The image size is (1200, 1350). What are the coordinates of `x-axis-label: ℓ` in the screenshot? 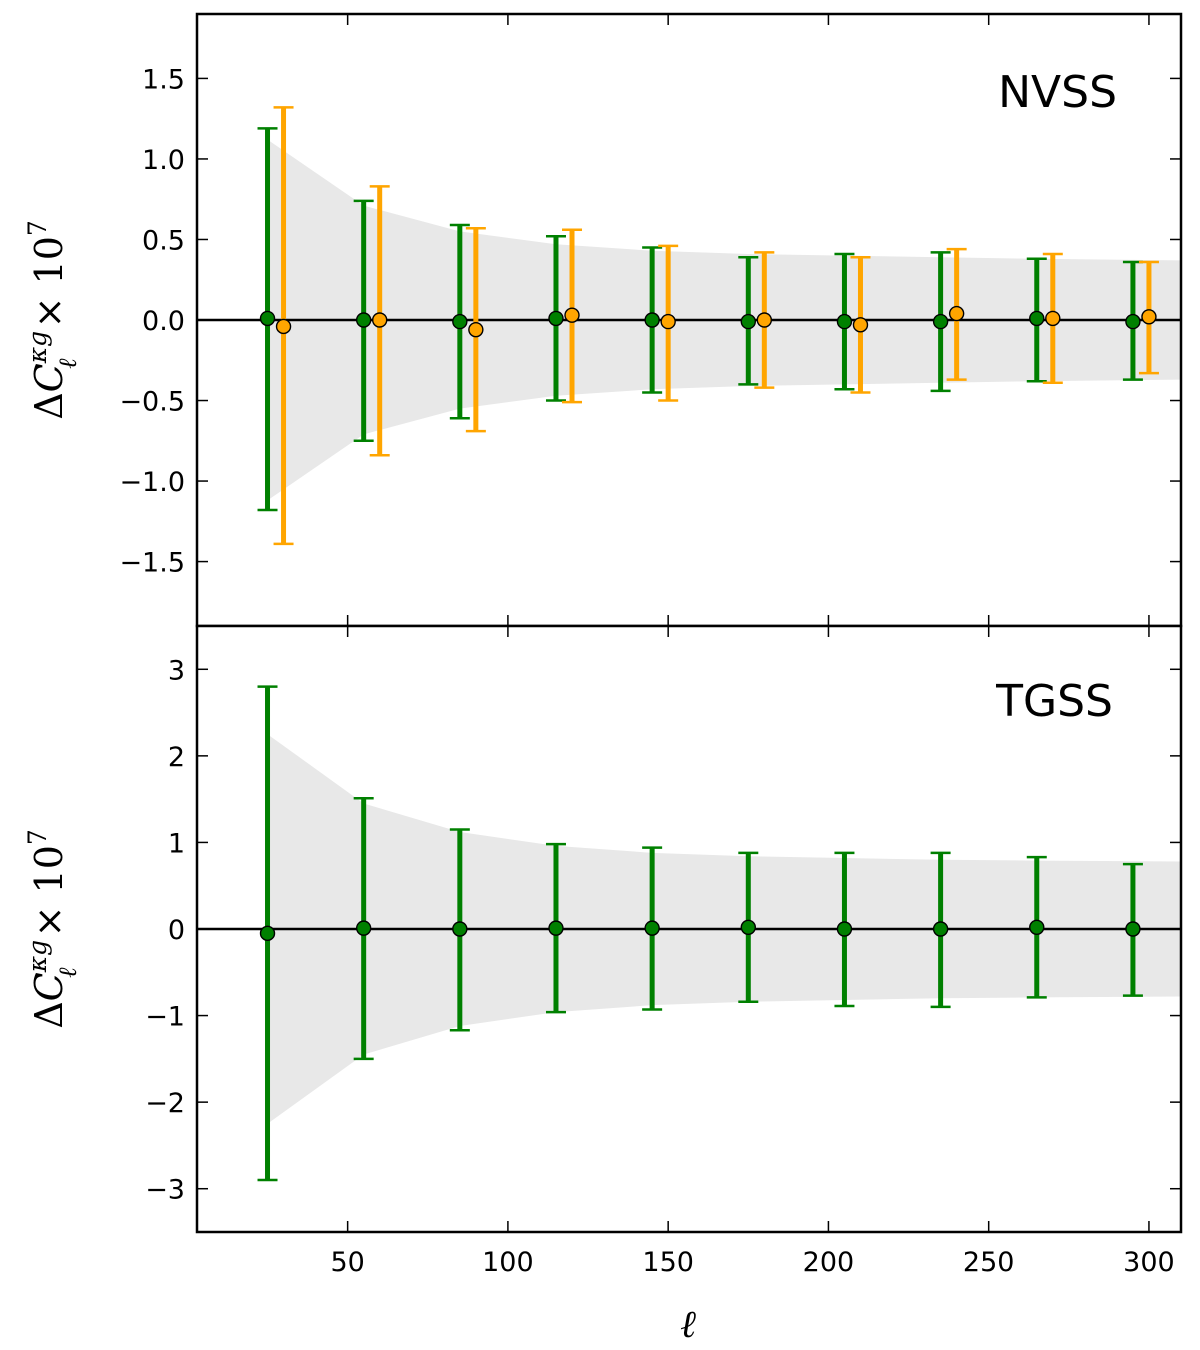 It's located at (688, 1324).